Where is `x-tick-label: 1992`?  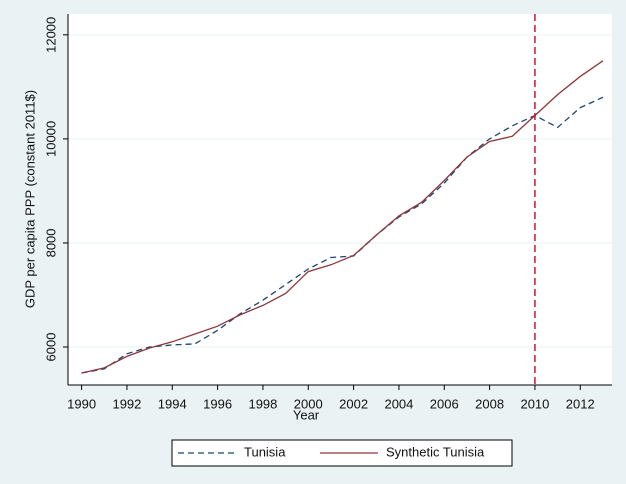 x-tick-label: 1992 is located at coordinates (126, 403).